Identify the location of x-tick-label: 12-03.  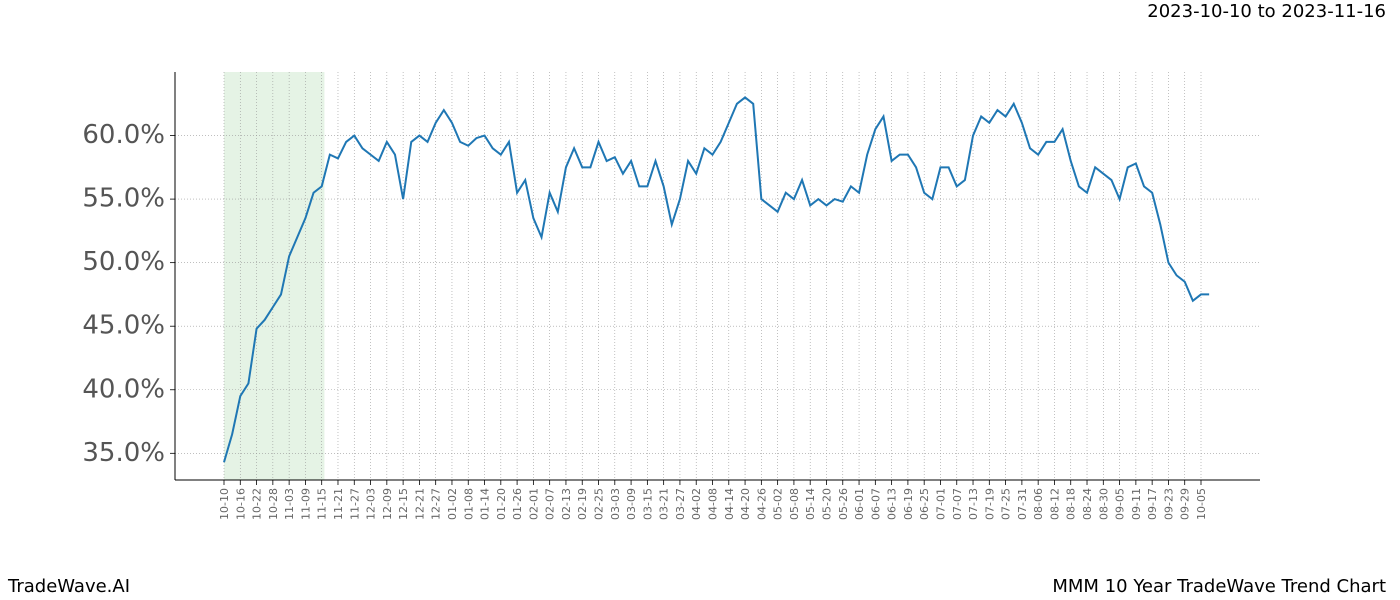
(371, 504).